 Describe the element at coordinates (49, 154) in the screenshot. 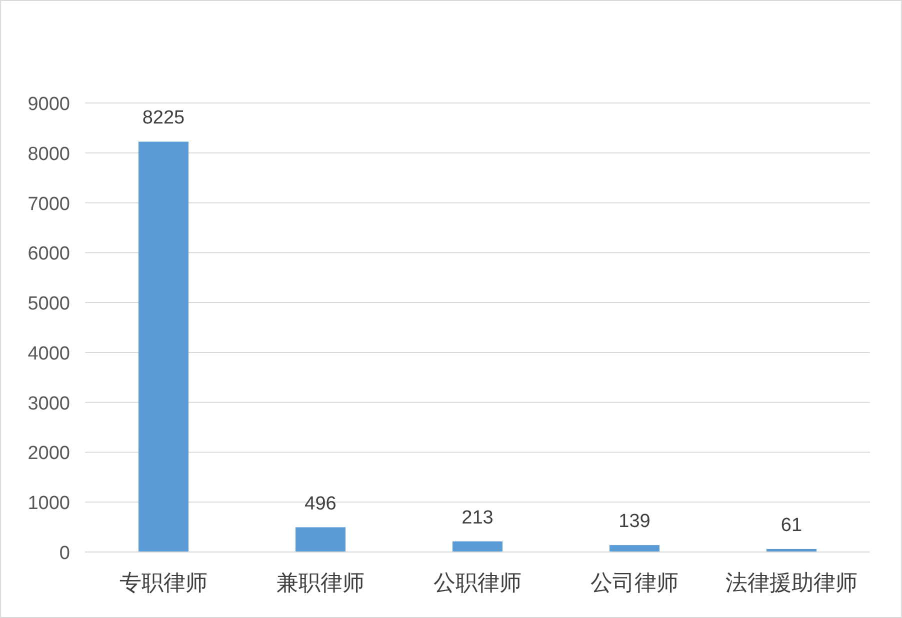

I see `y-tick-label: 8000` at that location.